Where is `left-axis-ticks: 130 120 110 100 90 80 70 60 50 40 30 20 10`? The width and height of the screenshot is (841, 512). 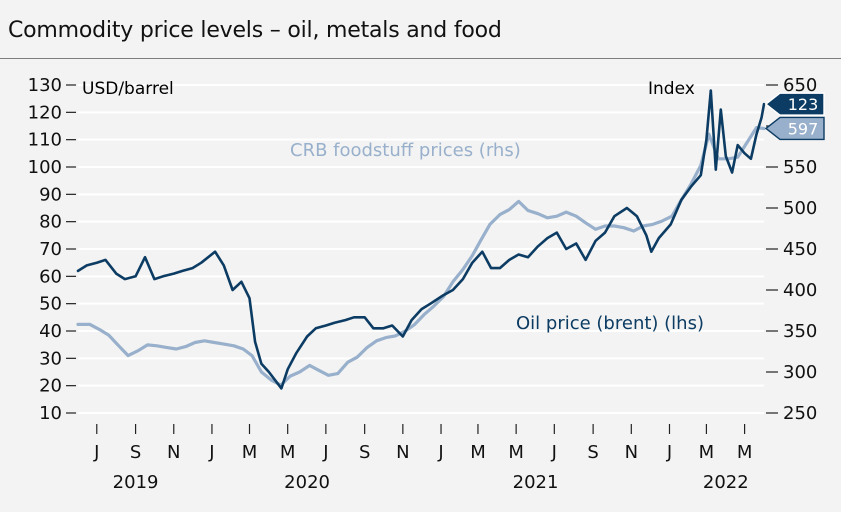
left-axis-ticks: 130 120 110 100 90 80 70 60 50 40 30 20 10 is located at coordinates (52, 249).